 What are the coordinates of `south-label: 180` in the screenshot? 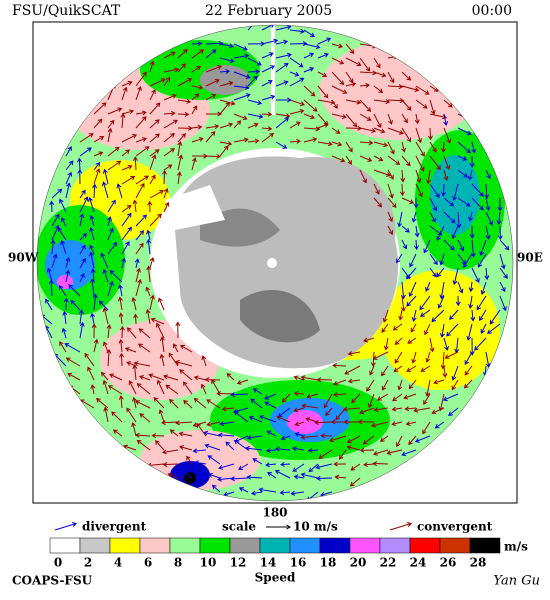 It's located at (274, 513).